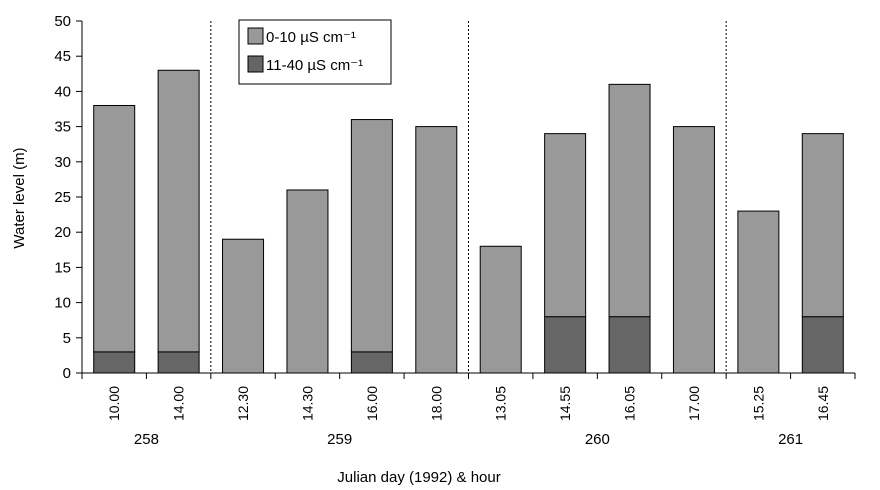  I want to click on y-tick-label: 25, so click(62, 197).